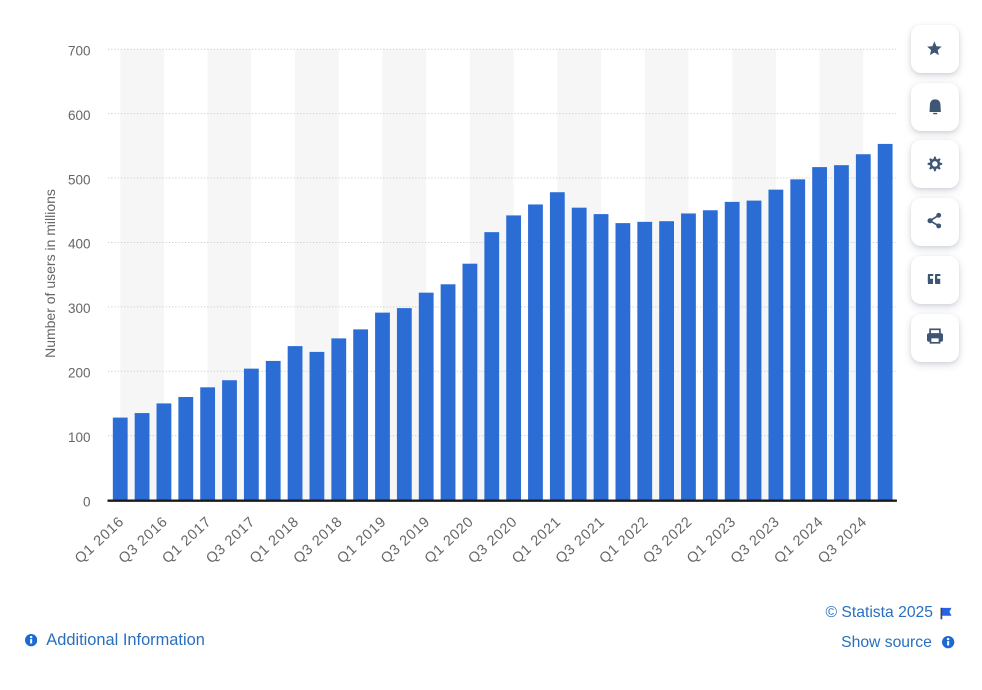 The image size is (982, 690). Describe the element at coordinates (87, 501) in the screenshot. I see `svg-text: 0` at that location.